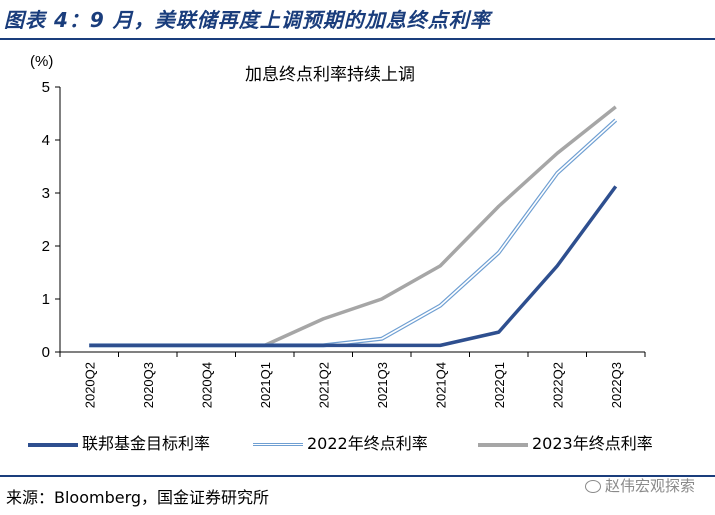  What do you see at coordinates (148, 385) in the screenshot?
I see `x-tick-label: 2020Q3` at bounding box center [148, 385].